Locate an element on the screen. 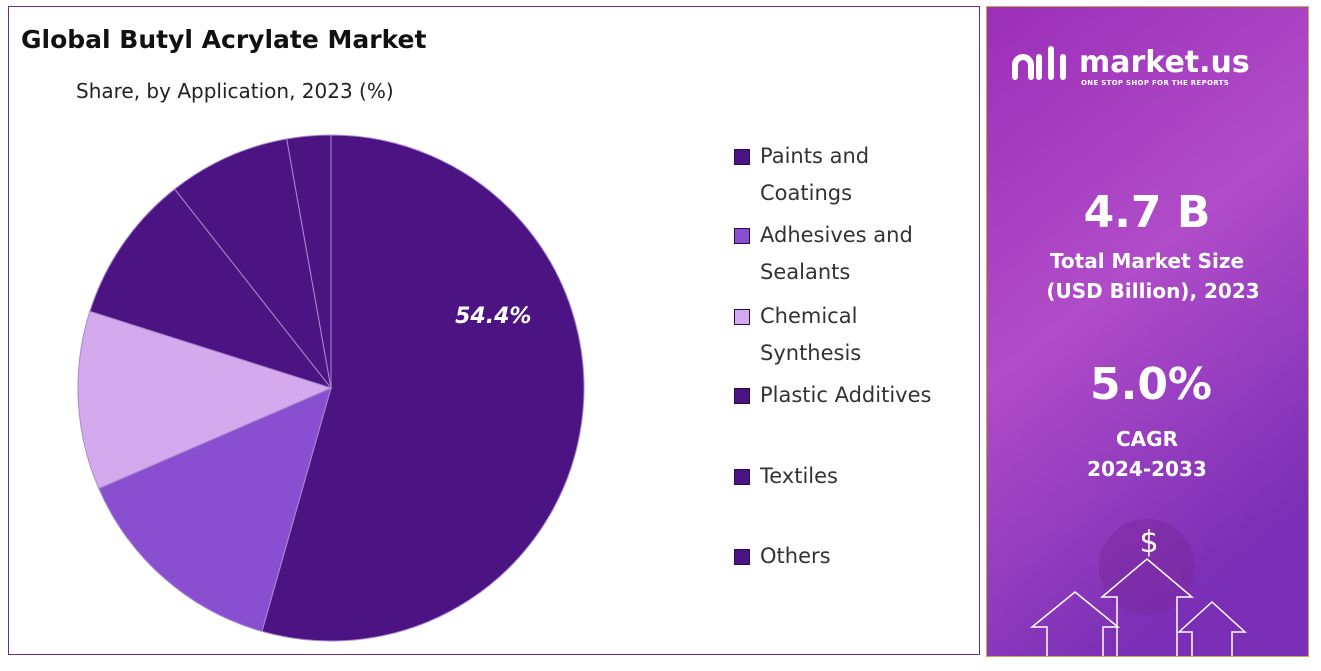  data-label: 54.4% is located at coordinates (493, 316).